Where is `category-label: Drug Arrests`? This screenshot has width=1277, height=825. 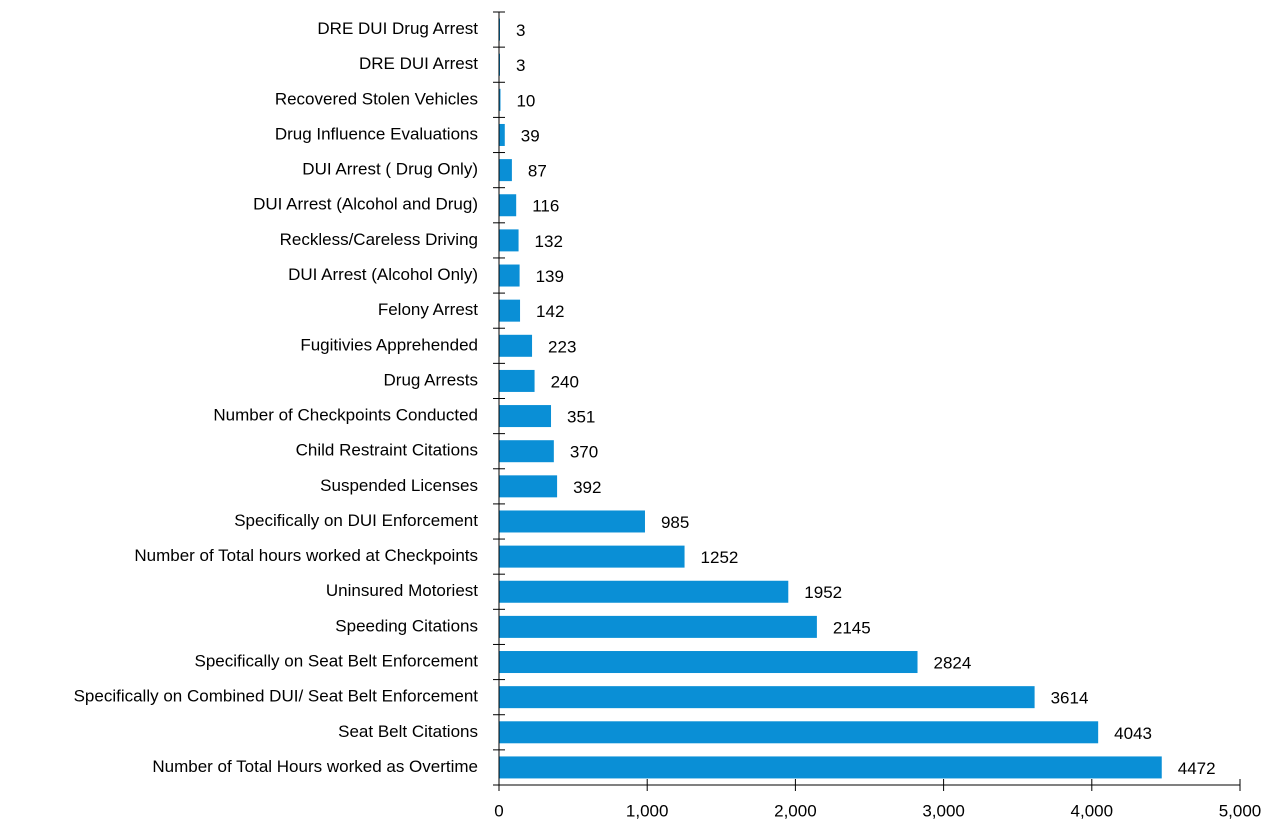
category-label: Drug Arrests is located at coordinates (431, 379).